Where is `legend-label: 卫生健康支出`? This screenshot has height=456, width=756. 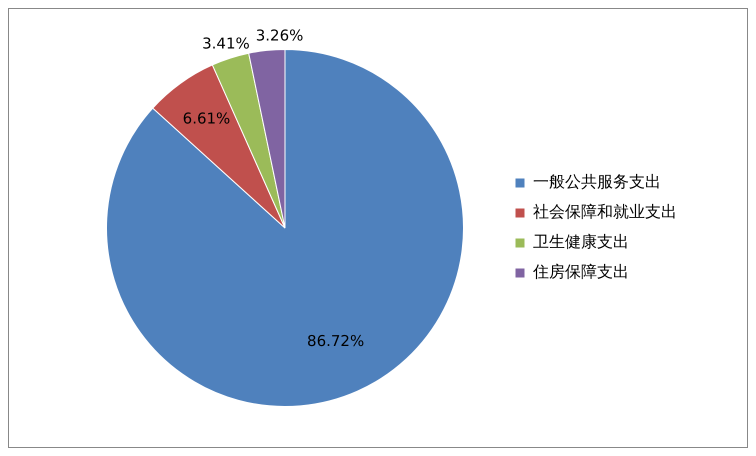 legend-label: 卫生健康支出 is located at coordinates (581, 242).